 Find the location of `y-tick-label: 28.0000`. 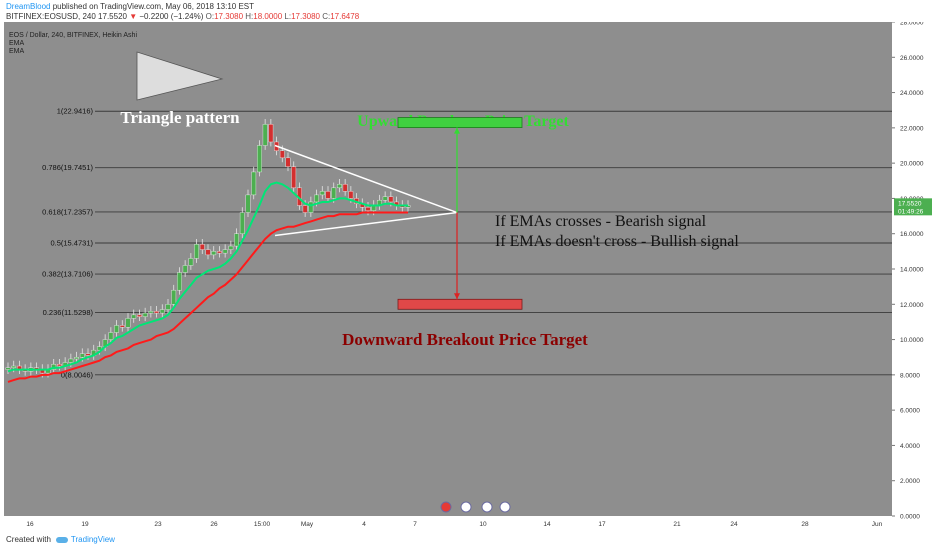

y-tick-label: 28.0000 is located at coordinates (912, 24).